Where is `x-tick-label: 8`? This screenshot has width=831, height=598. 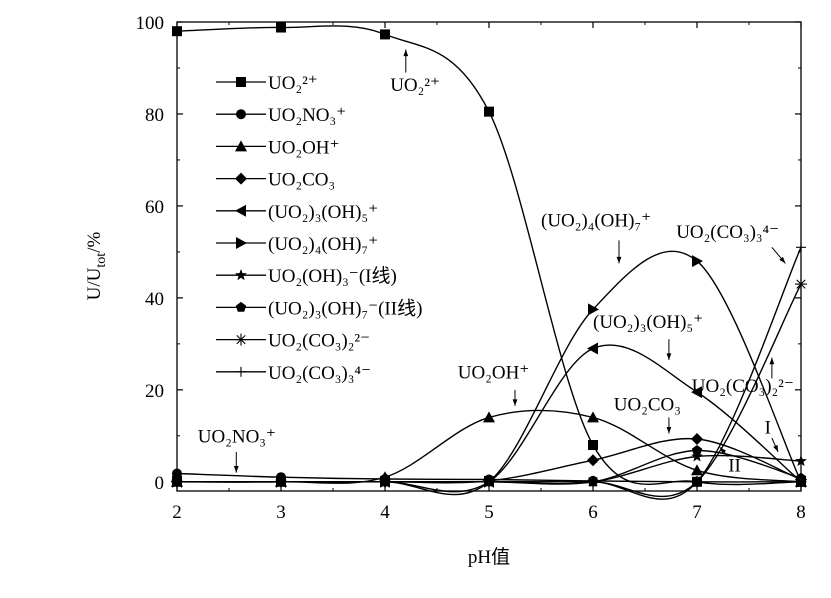 x-tick-label: 8 is located at coordinates (801, 512).